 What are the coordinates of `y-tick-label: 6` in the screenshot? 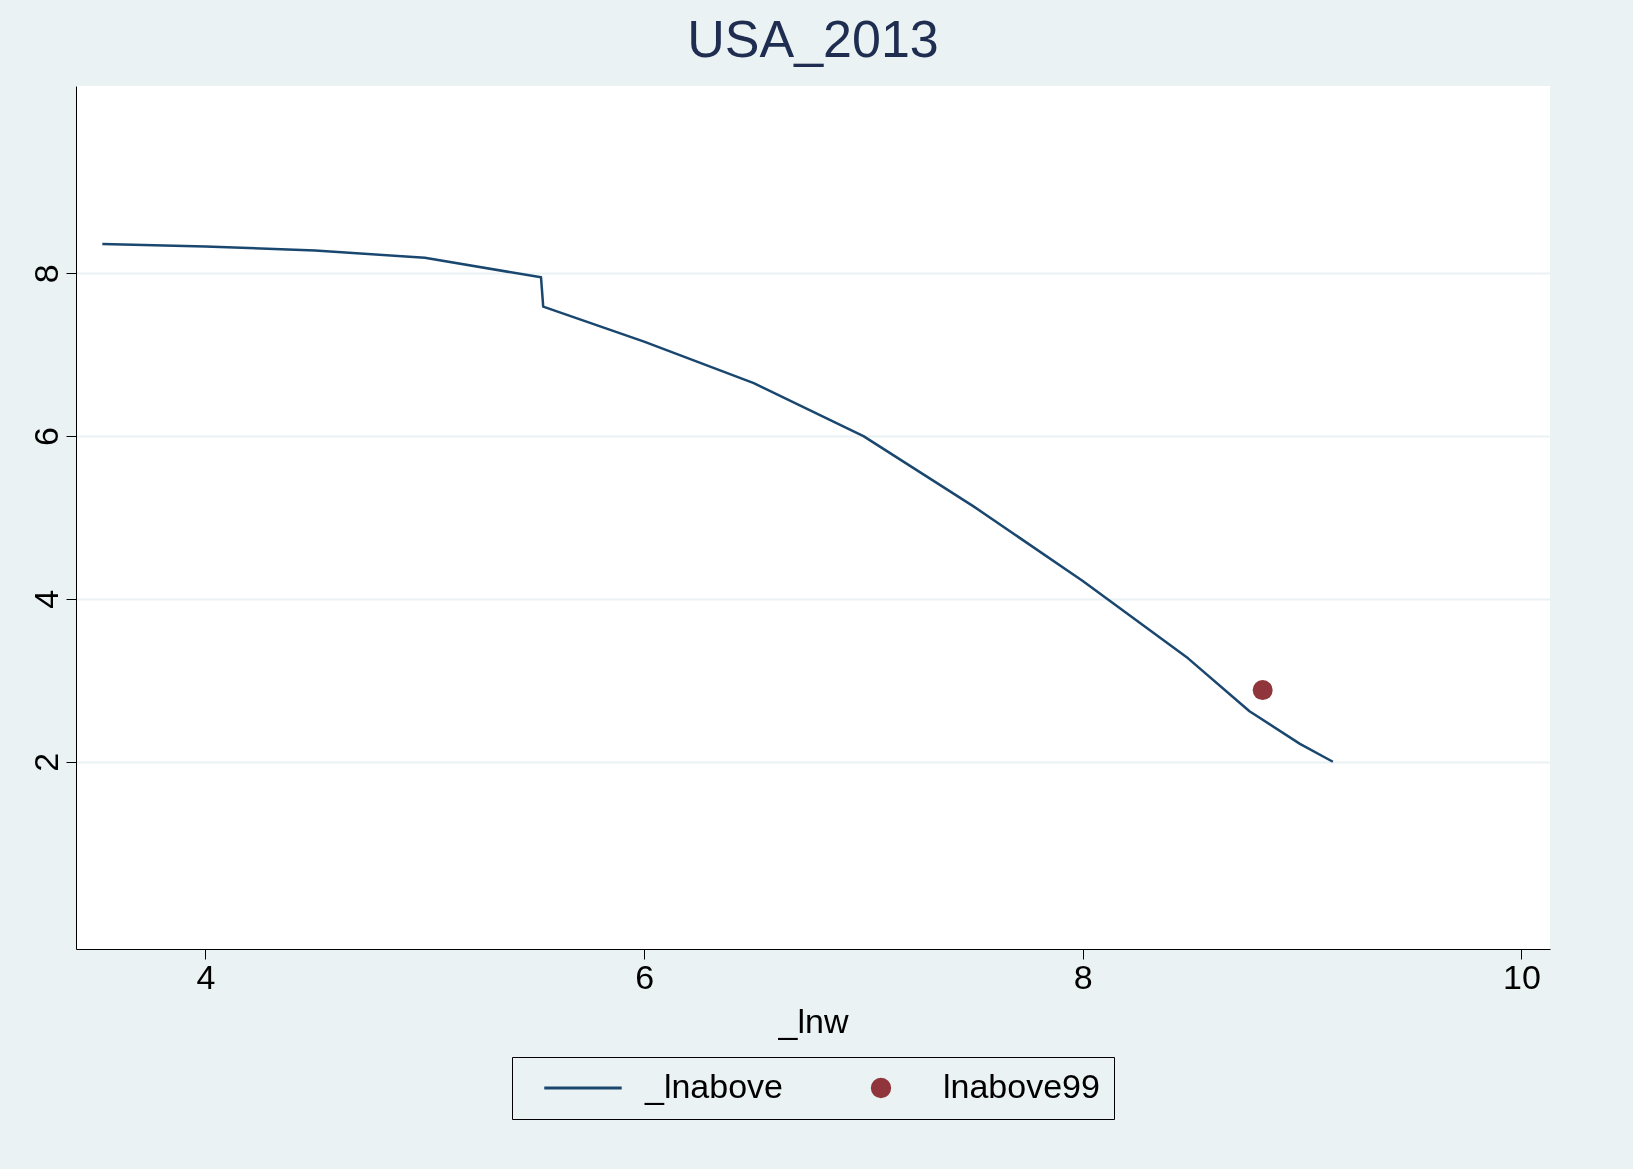 It's located at (45, 437).